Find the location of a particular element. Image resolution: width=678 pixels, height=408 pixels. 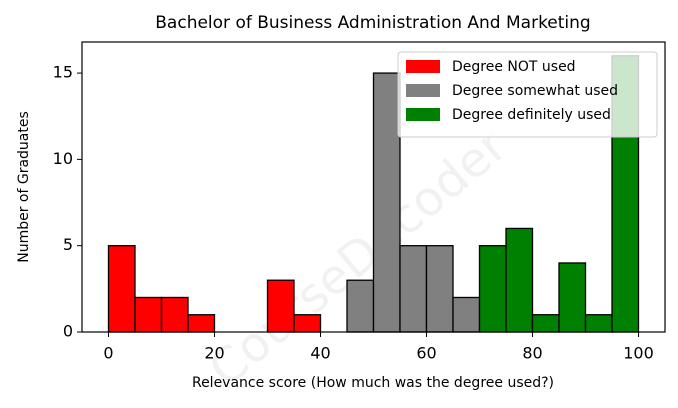

x-tick-label: 100 is located at coordinates (638, 353).